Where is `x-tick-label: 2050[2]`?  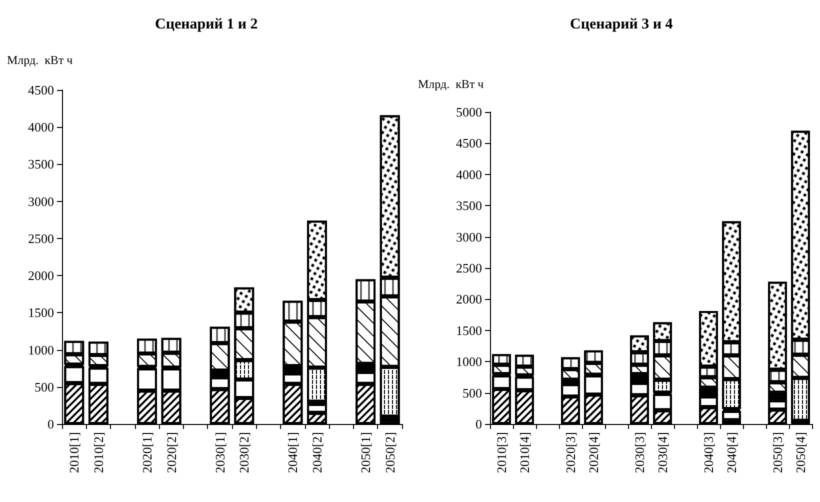
x-tick-label: 2050[2] is located at coordinates (390, 453).